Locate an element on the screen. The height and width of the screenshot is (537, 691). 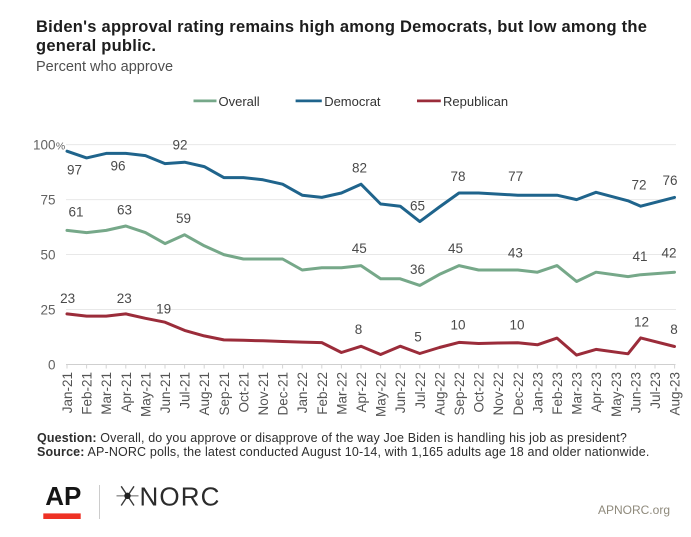
svg-text: Feb-23 is located at coordinates (557, 393).